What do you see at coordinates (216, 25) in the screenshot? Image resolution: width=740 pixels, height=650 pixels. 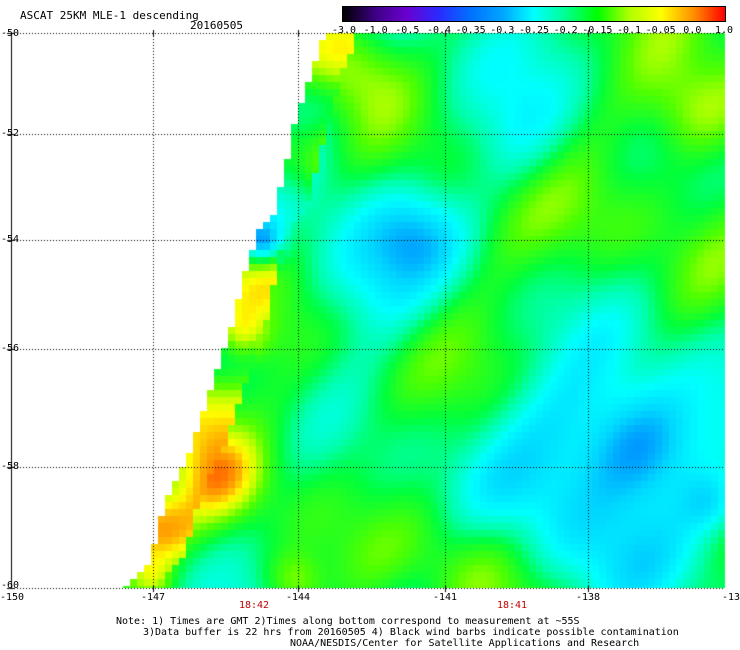 I see `map-date: 20160505` at bounding box center [216, 25].